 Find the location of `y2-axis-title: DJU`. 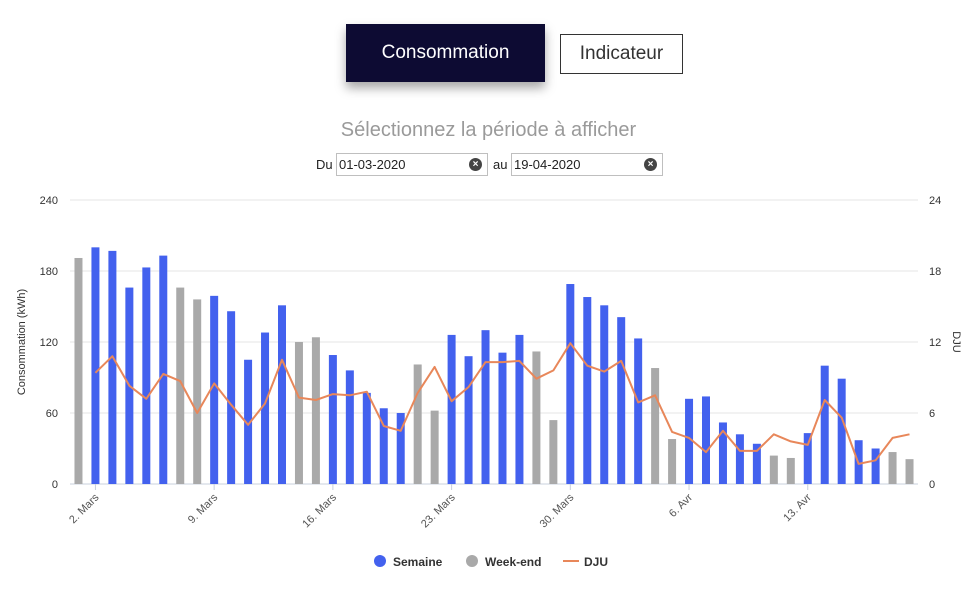

y2-axis-title: DJU is located at coordinates (956, 341).